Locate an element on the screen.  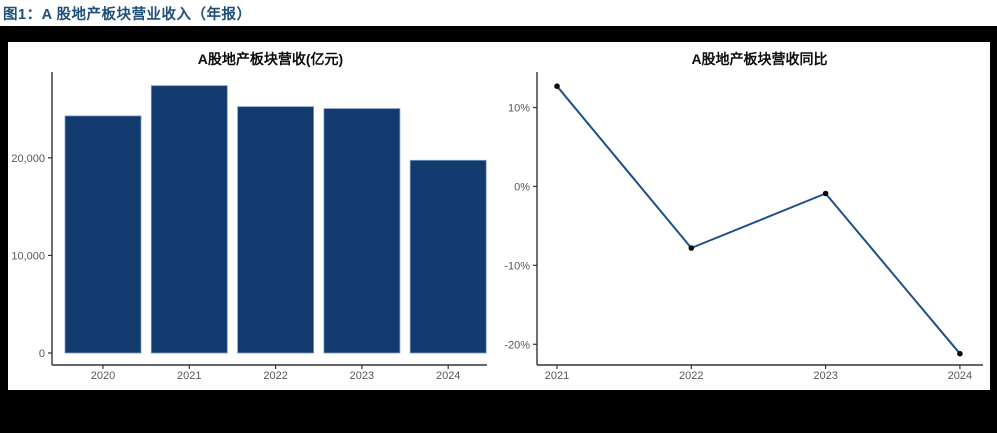
bar-2020 is located at coordinates (103, 234).